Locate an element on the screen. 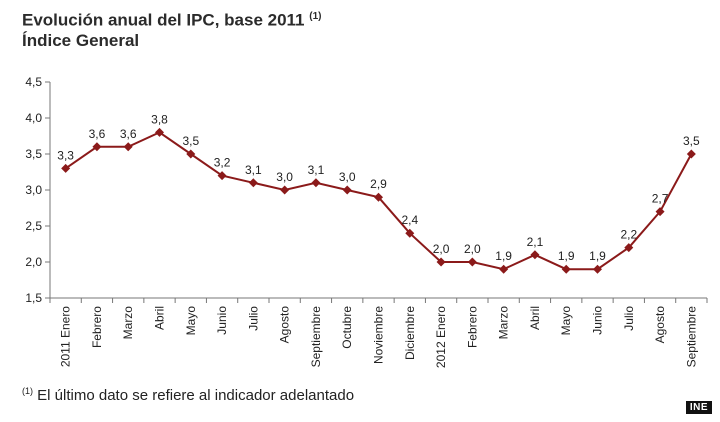 This screenshot has width=720, height=422. y-tick-label: 1,5 is located at coordinates (33, 298).